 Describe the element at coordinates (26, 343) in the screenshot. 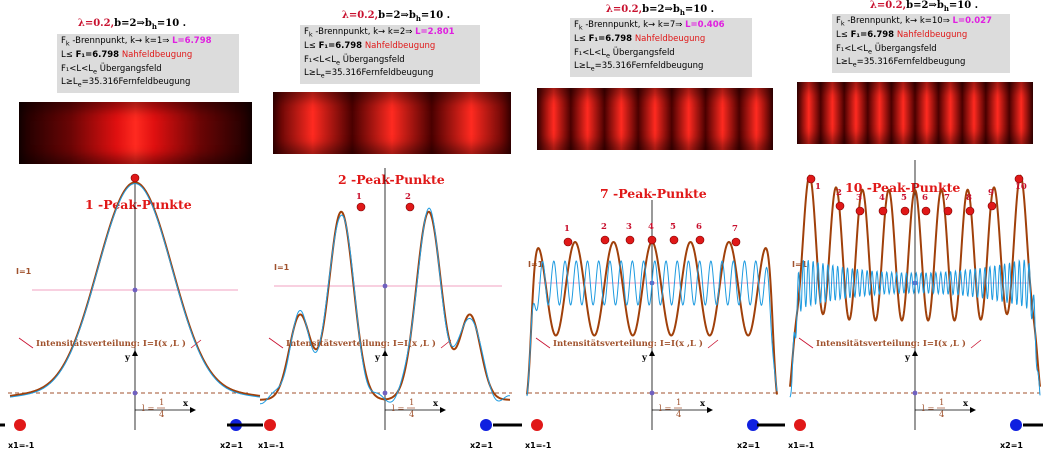

I see `arrow-left` at that location.